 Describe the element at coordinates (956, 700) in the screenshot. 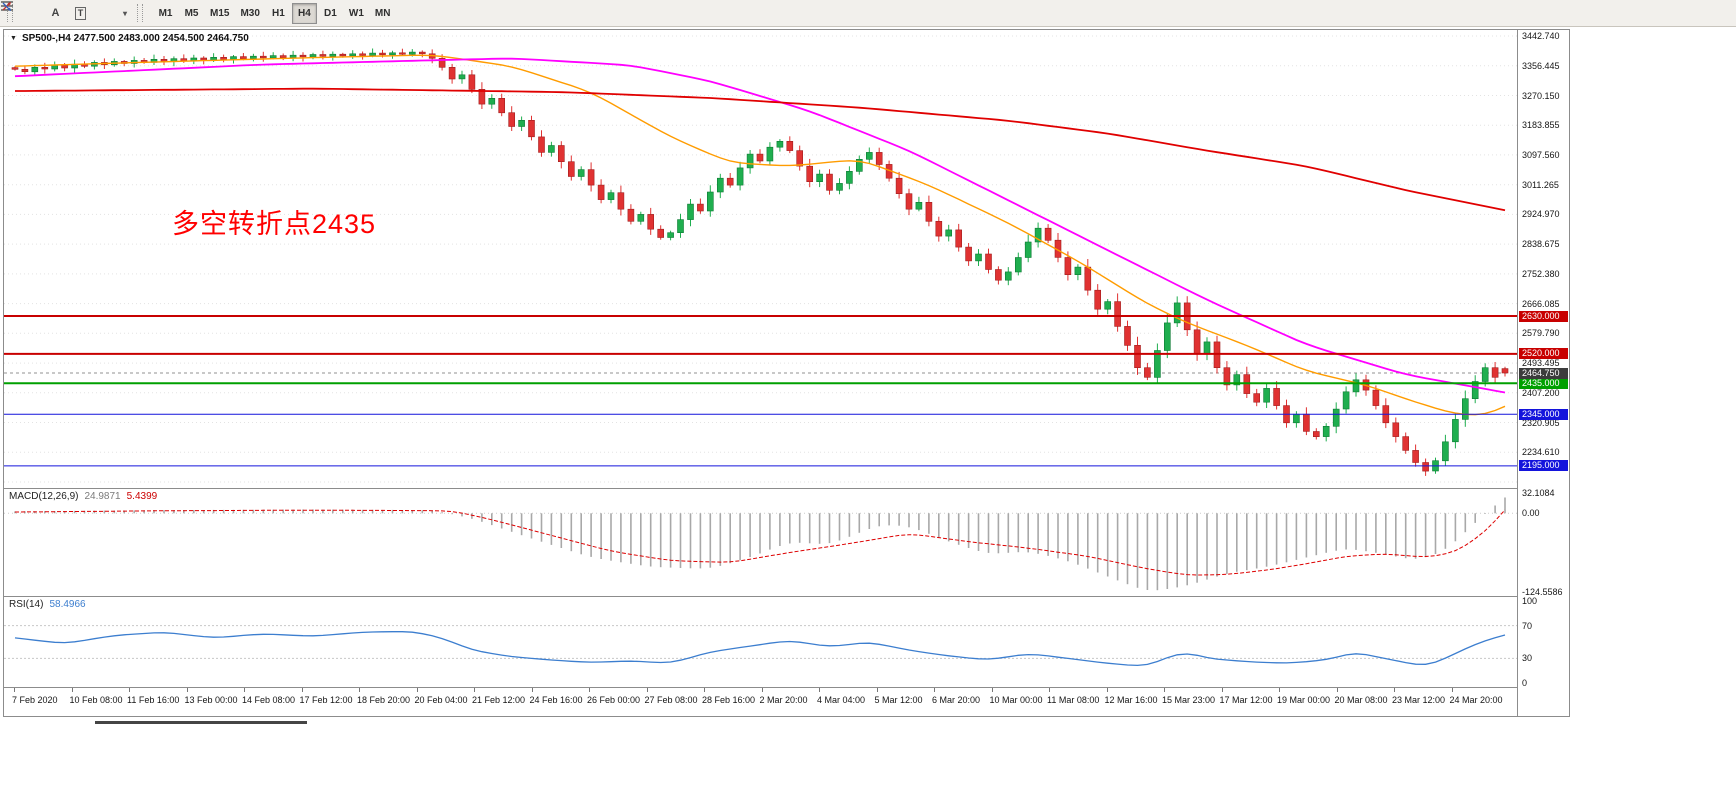

I see `time-tick-label: 6 Mar 20:00` at that location.